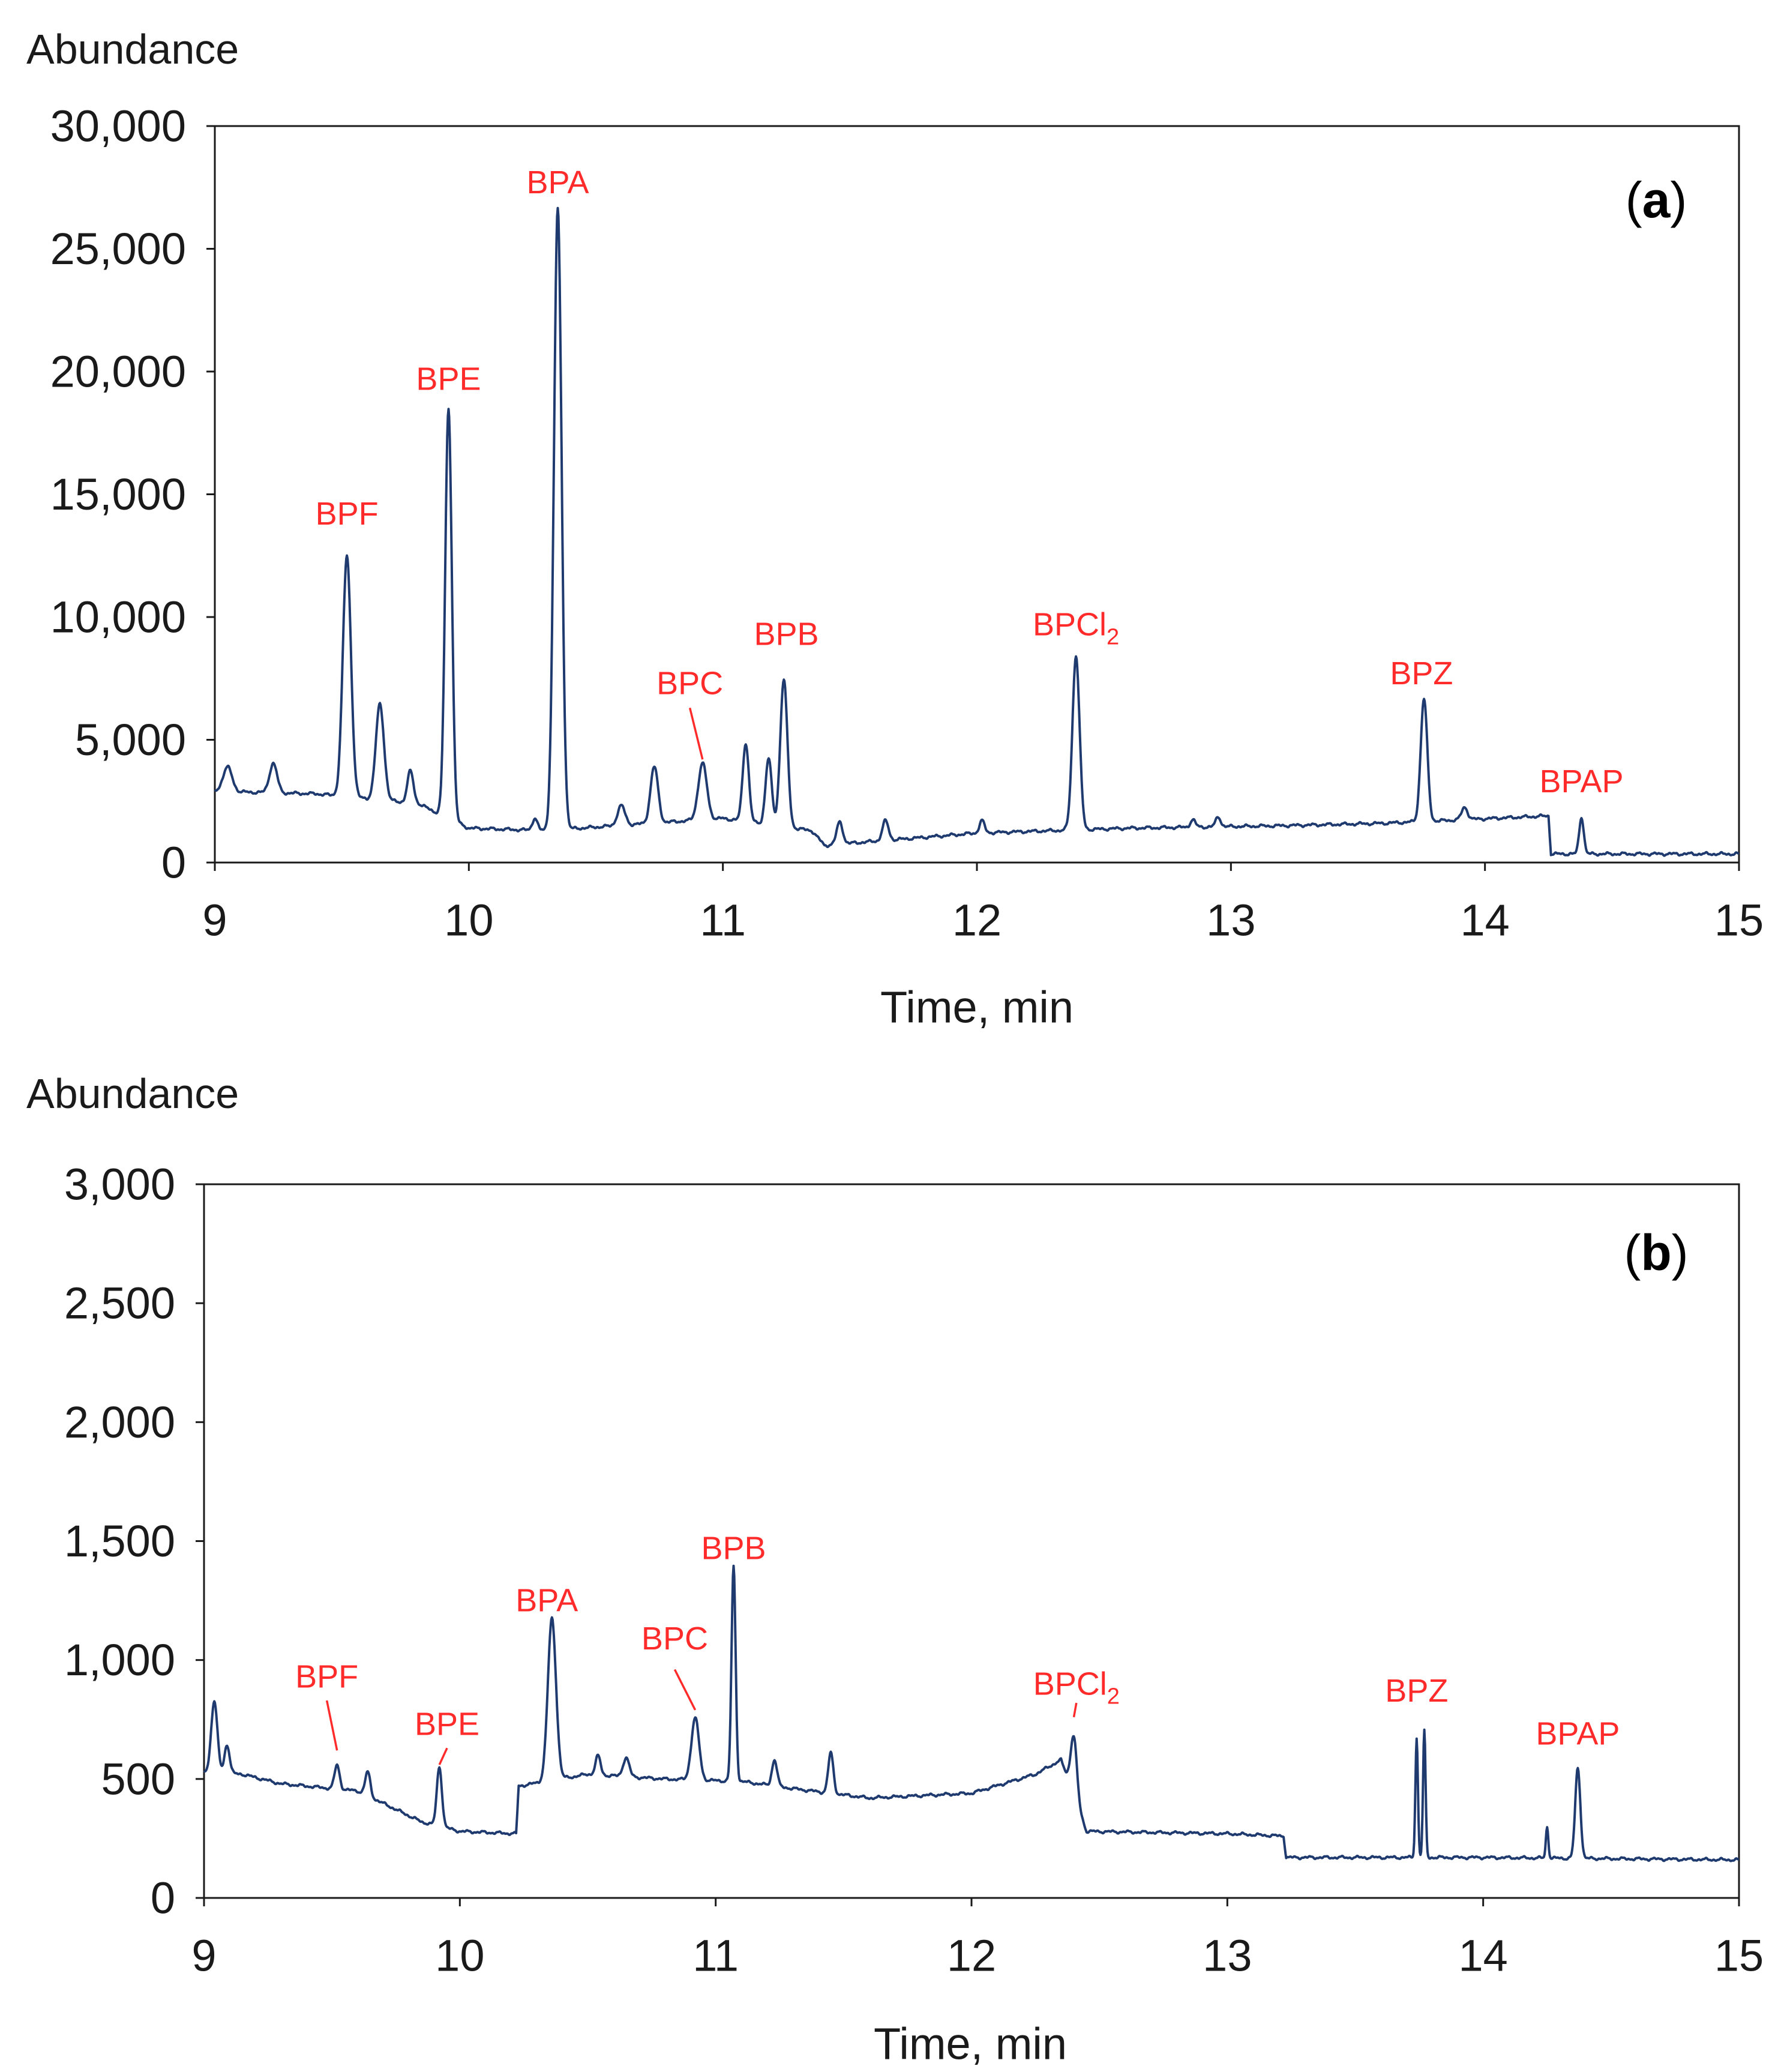 Image resolution: width=1790 pixels, height=2072 pixels. Describe the element at coordinates (120, 1303) in the screenshot. I see `y-tick-label: 2,500` at that location.